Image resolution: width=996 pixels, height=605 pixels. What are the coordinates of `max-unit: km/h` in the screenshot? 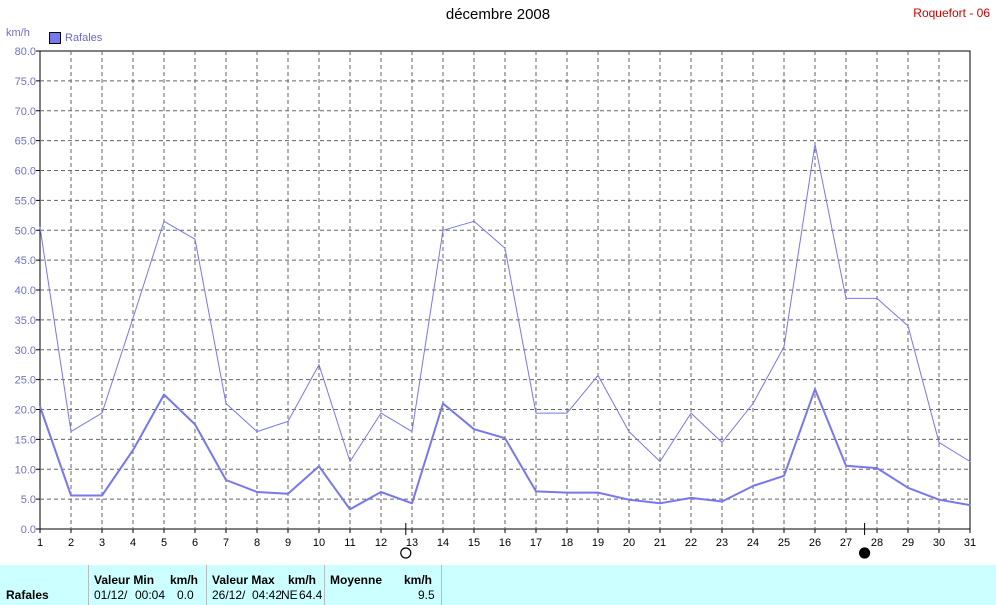 It's located at (302, 580).